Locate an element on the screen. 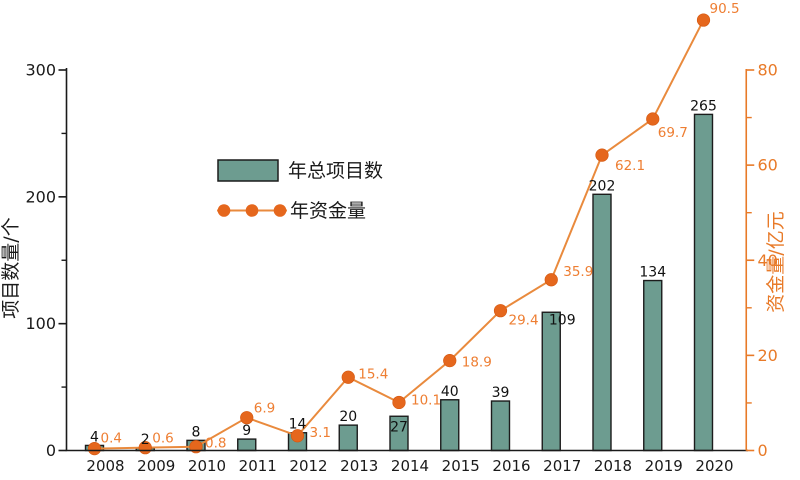 The image size is (800, 480). x-axis-label-2017: 2017 is located at coordinates (562, 466).